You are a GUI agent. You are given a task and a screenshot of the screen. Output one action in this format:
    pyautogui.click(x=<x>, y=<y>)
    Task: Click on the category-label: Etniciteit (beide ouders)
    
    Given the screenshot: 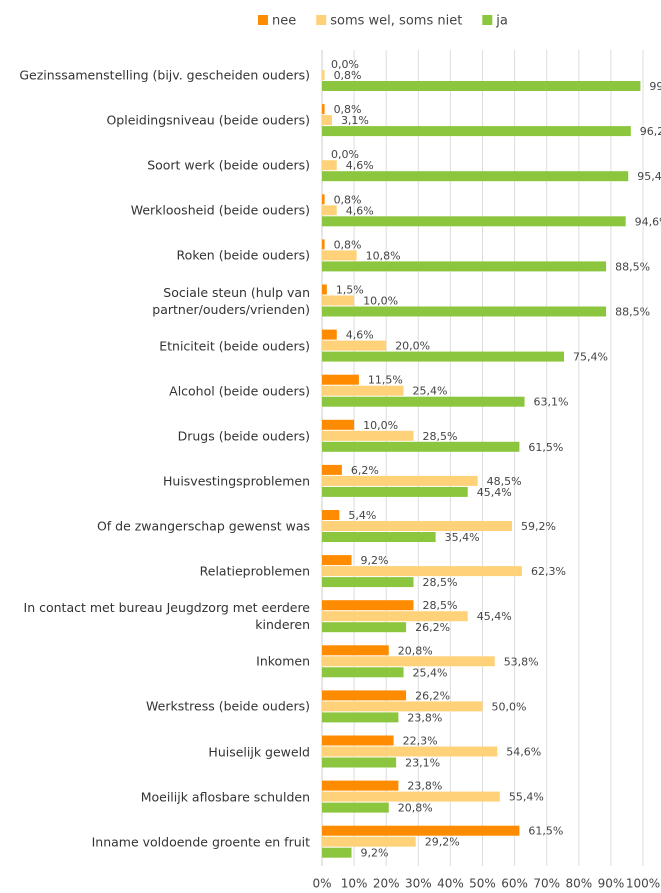 What is the action you would take?
    pyautogui.click(x=234, y=346)
    